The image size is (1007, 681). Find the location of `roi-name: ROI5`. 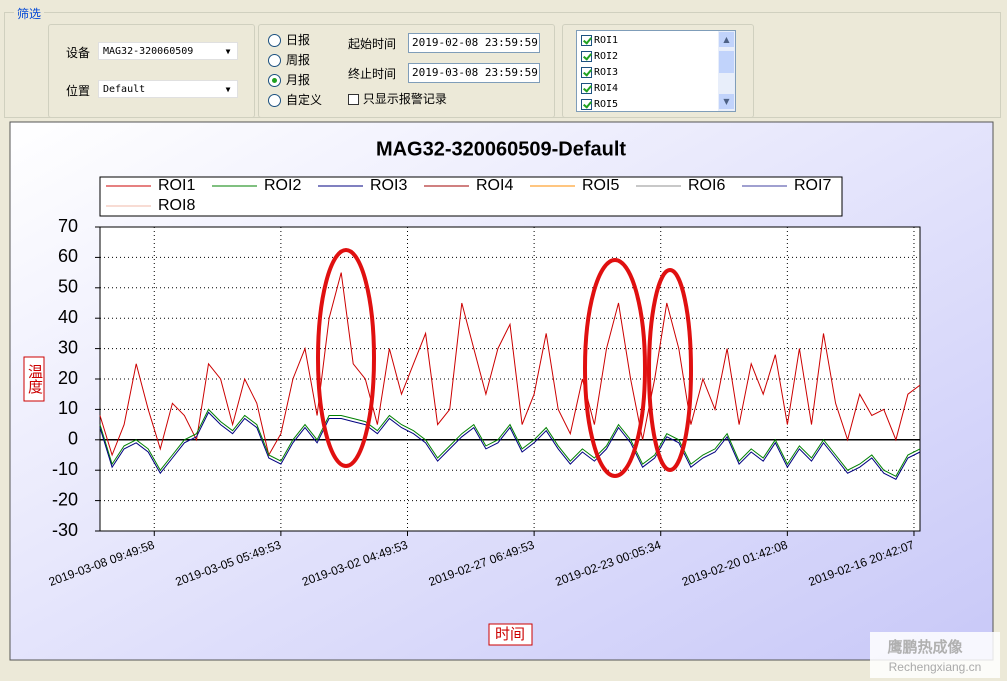

roi-name: ROI5 is located at coordinates (606, 104).